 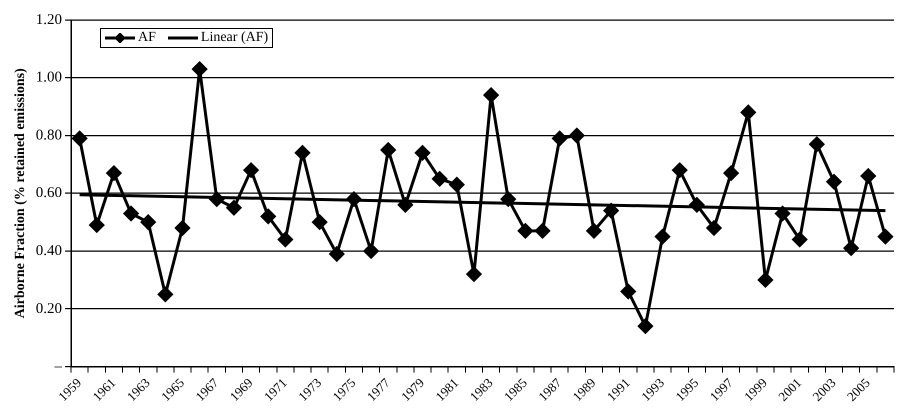 What do you see at coordinates (49, 20) in the screenshot?
I see `y-tick-label: 1.20` at bounding box center [49, 20].